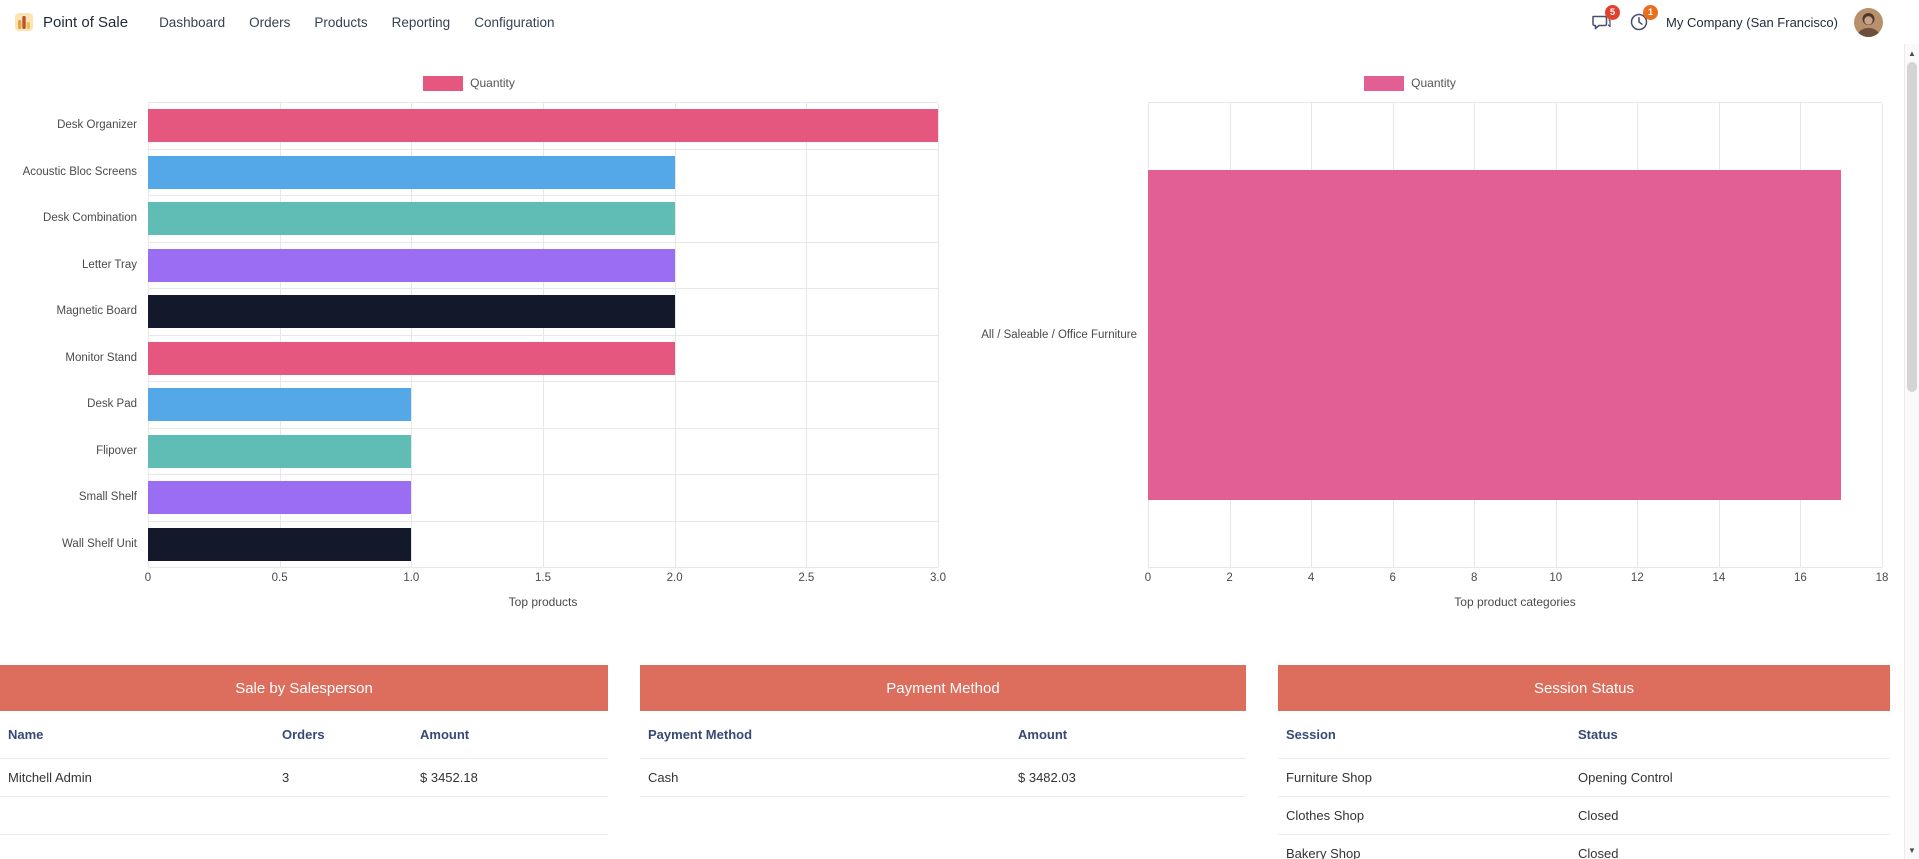  Describe the element at coordinates (1752, 22) in the screenshot. I see `company-switcher: My Company (San Francisco)` at that location.